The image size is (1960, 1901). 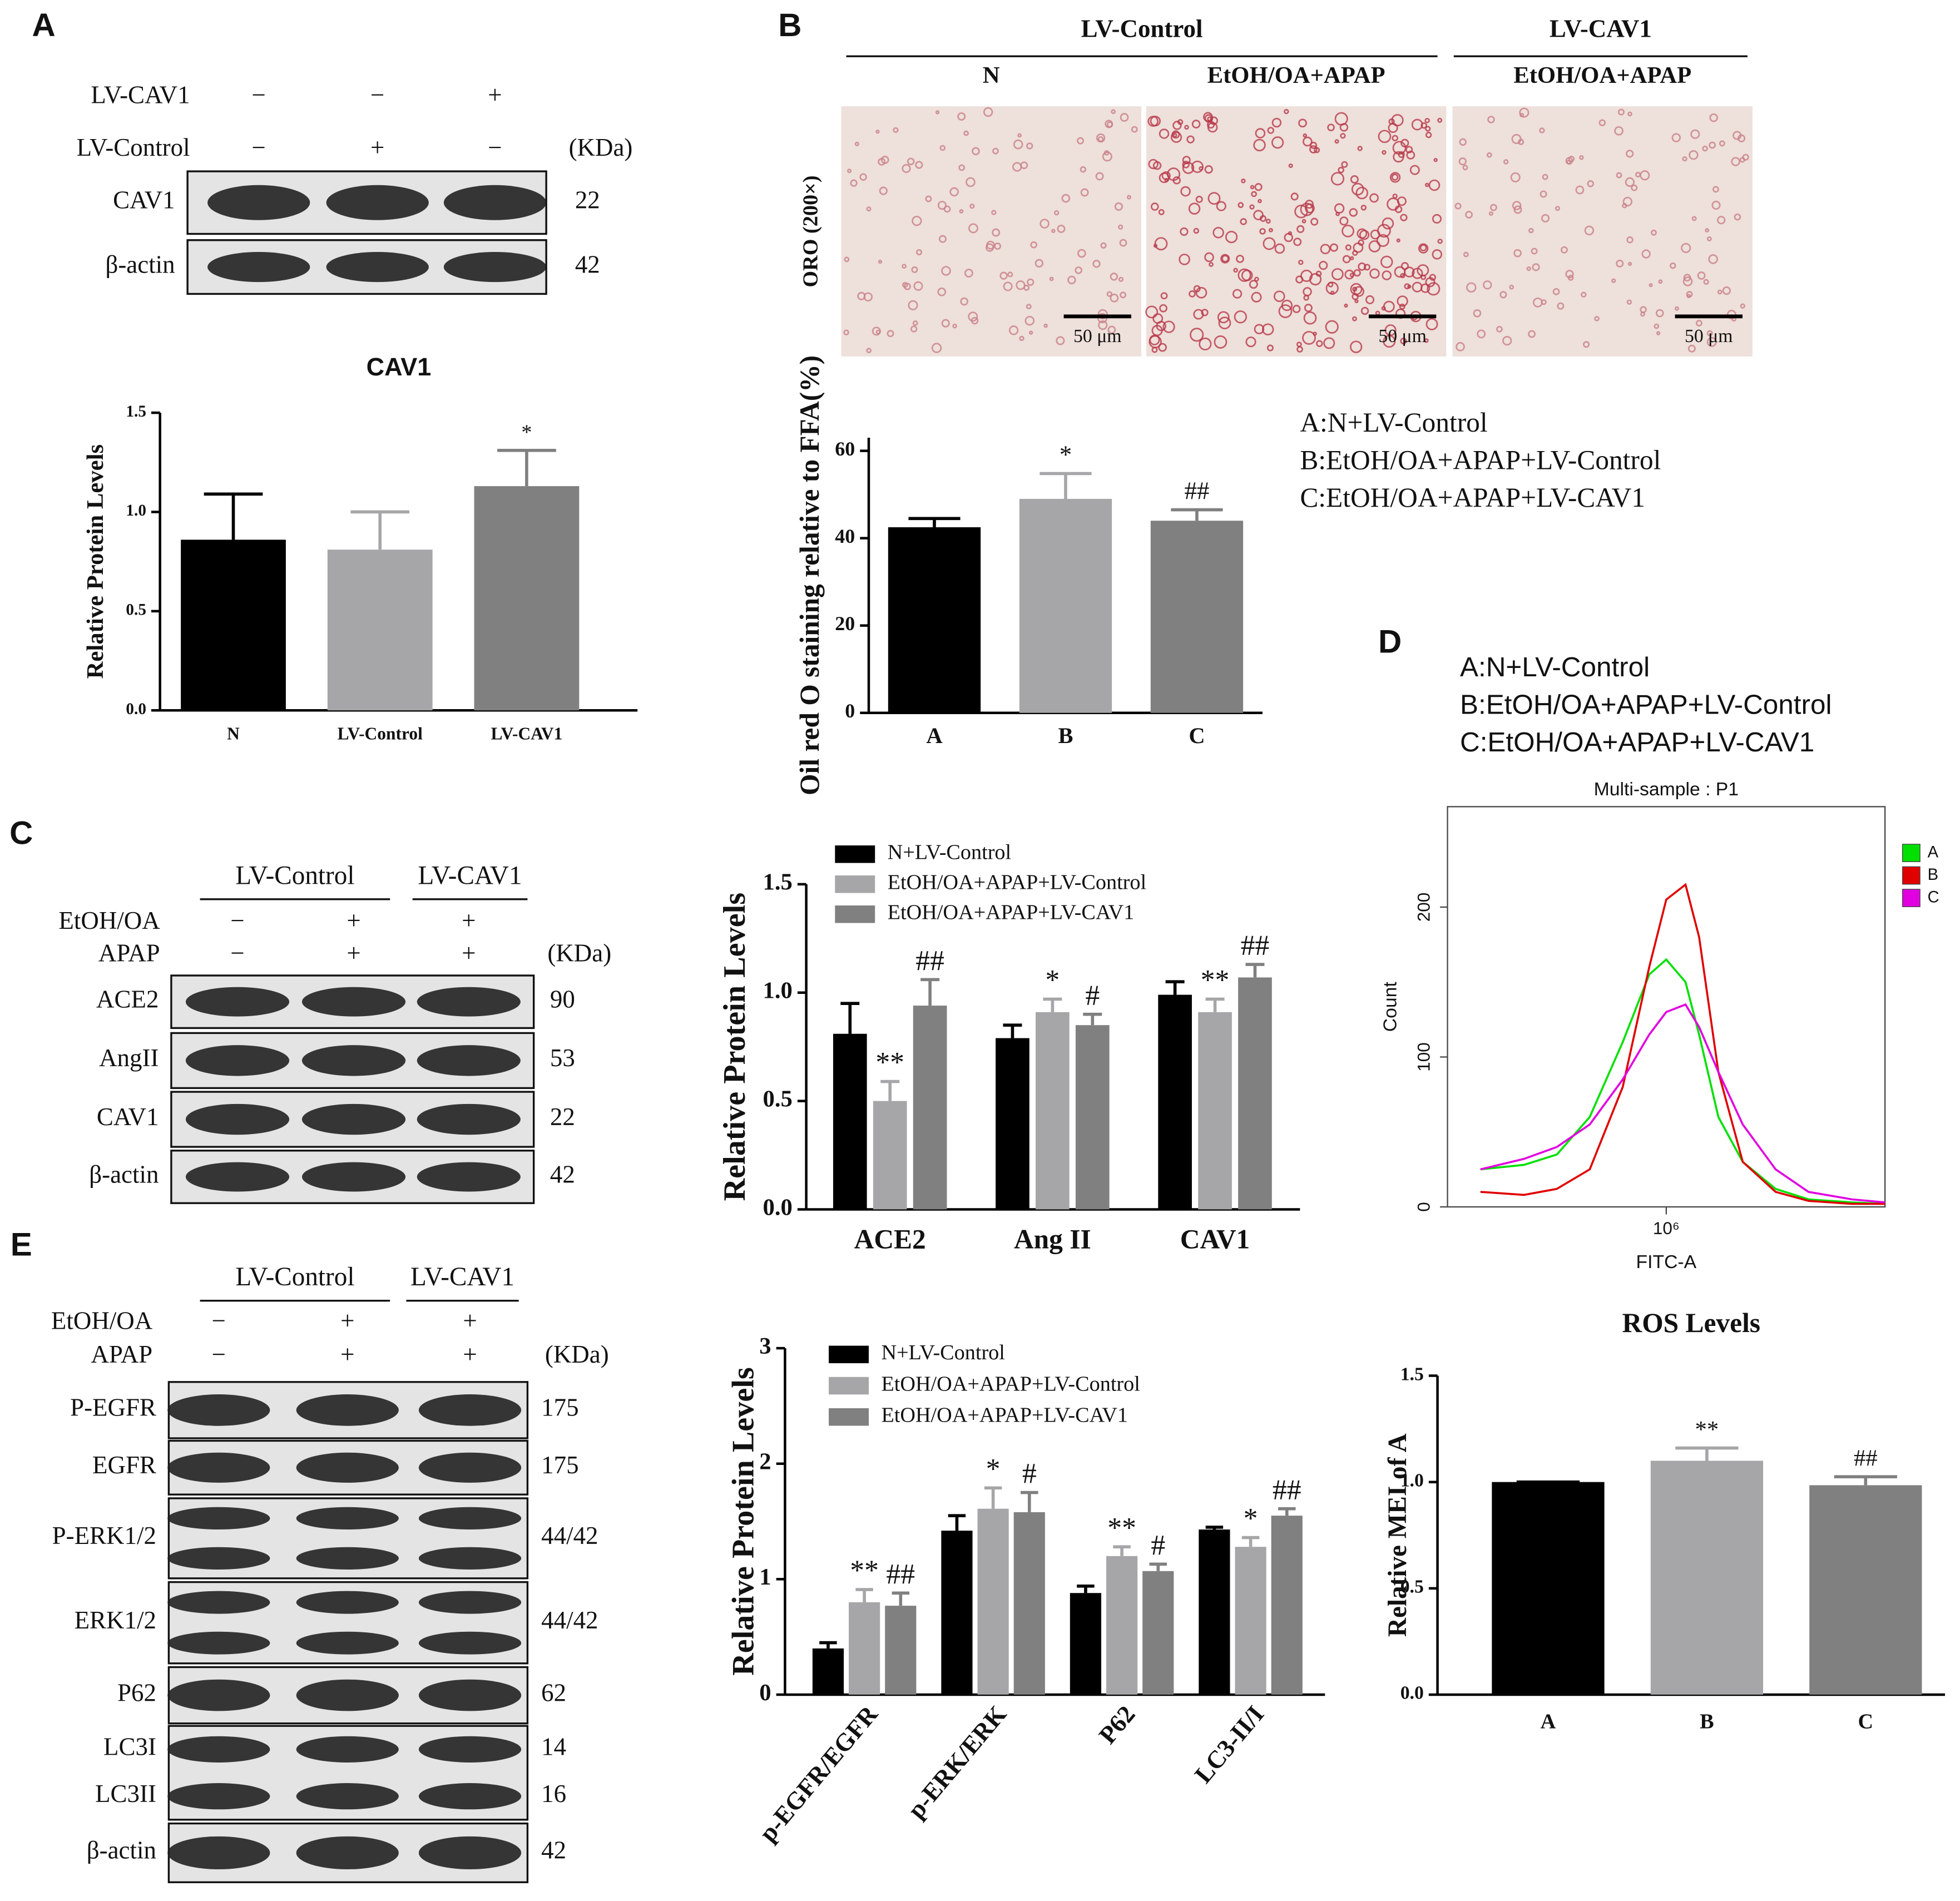 I want to click on band-label: ERK1/2, so click(x=115, y=1620).